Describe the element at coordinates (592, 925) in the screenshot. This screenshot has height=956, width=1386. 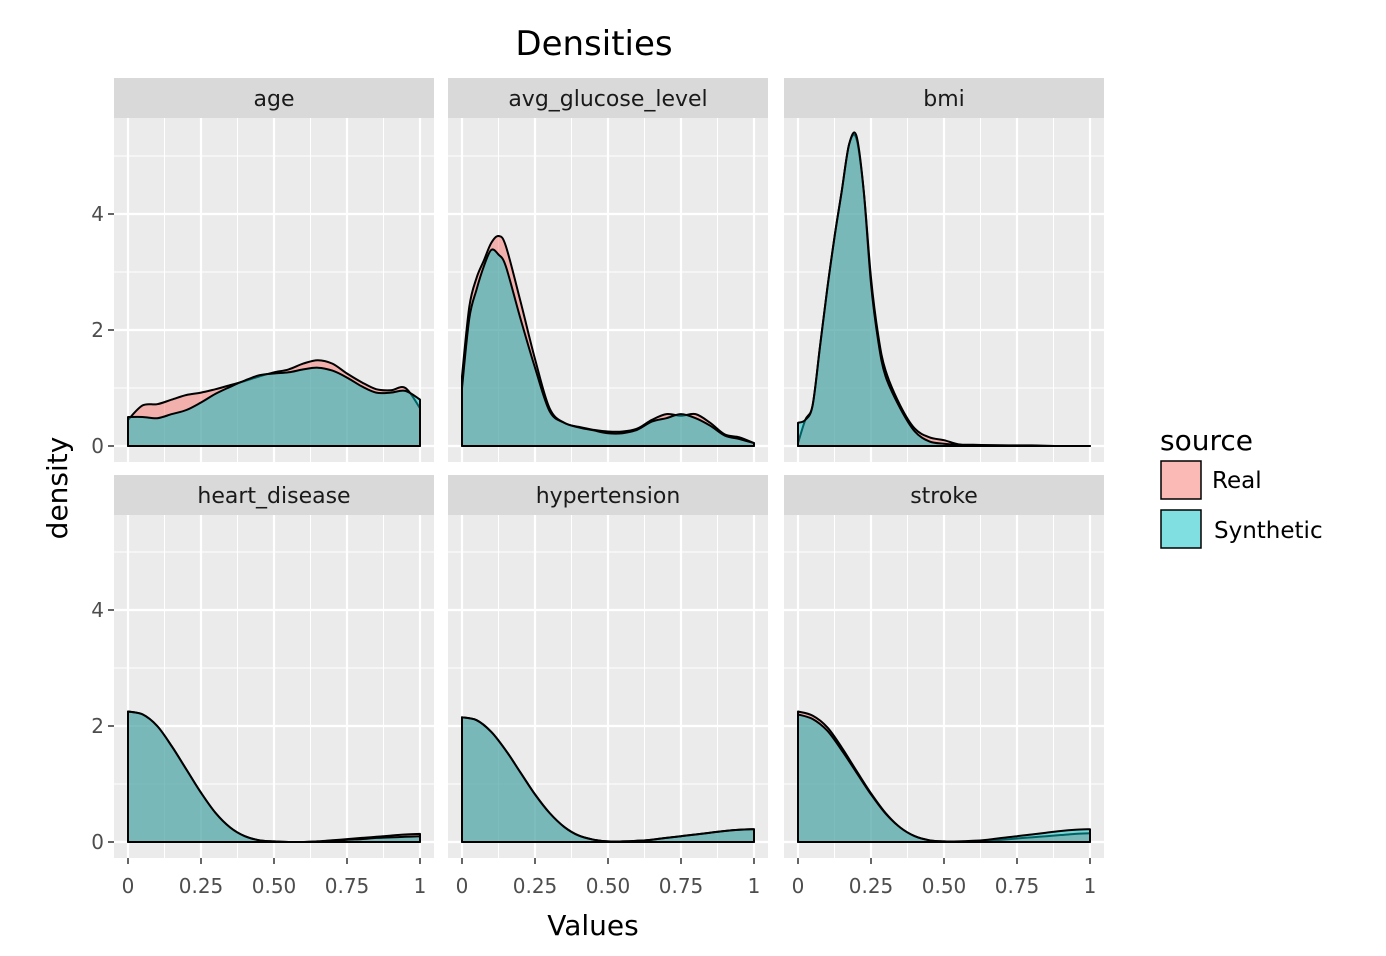
I see `x-axis-label: Values` at that location.